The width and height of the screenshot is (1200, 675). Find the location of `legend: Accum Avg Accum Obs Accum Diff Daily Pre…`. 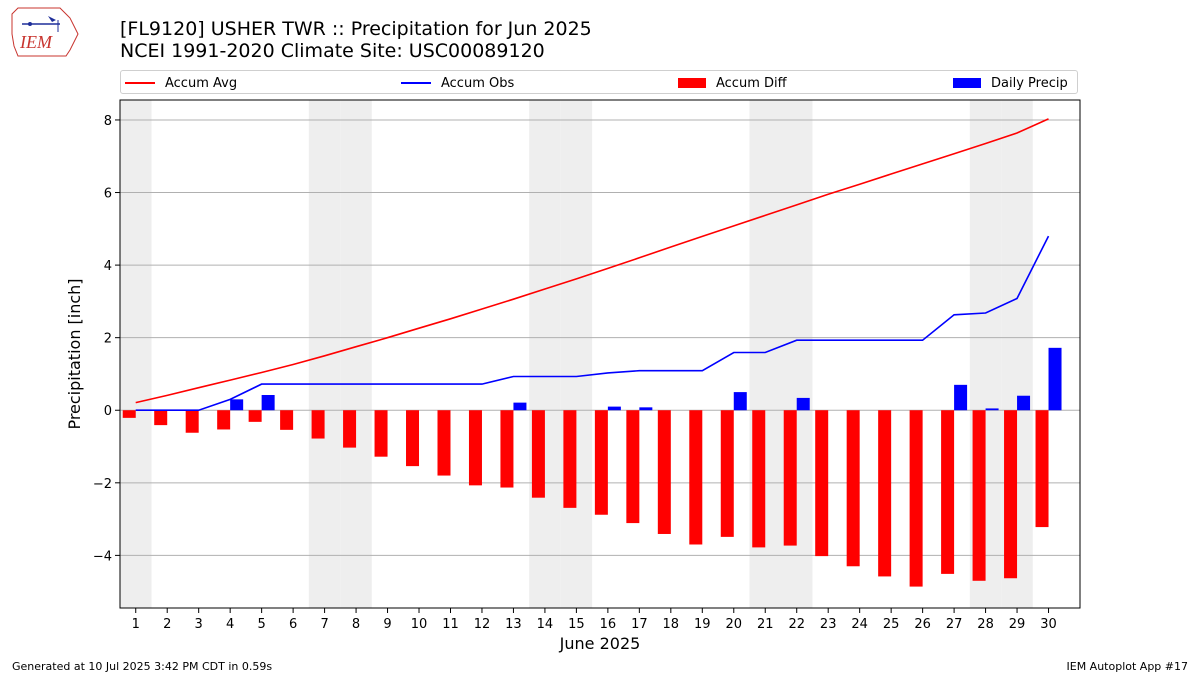

legend: Accum Avg Accum Obs Accum Diff Daily Pre… is located at coordinates (599, 82).